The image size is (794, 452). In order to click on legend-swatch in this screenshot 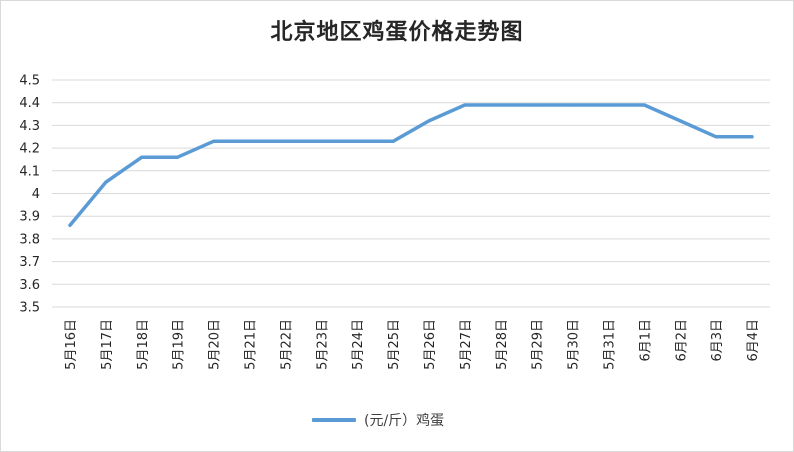, I will do `click(334, 420)`.